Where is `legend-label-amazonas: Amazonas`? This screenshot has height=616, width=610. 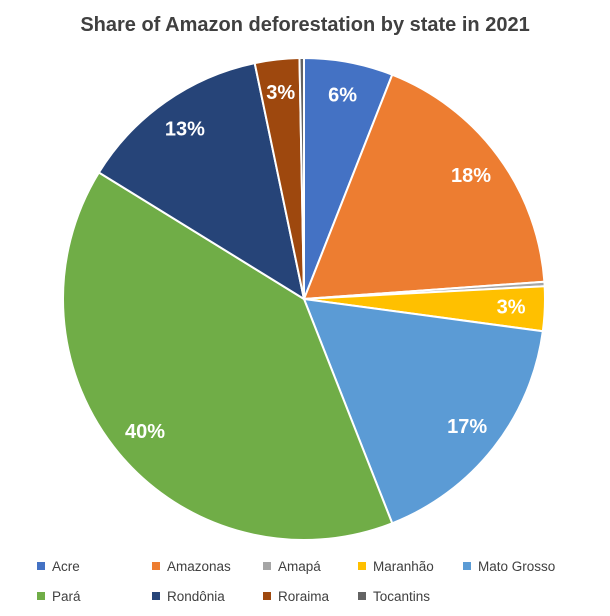 legend-label-amazonas: Amazonas is located at coordinates (199, 566).